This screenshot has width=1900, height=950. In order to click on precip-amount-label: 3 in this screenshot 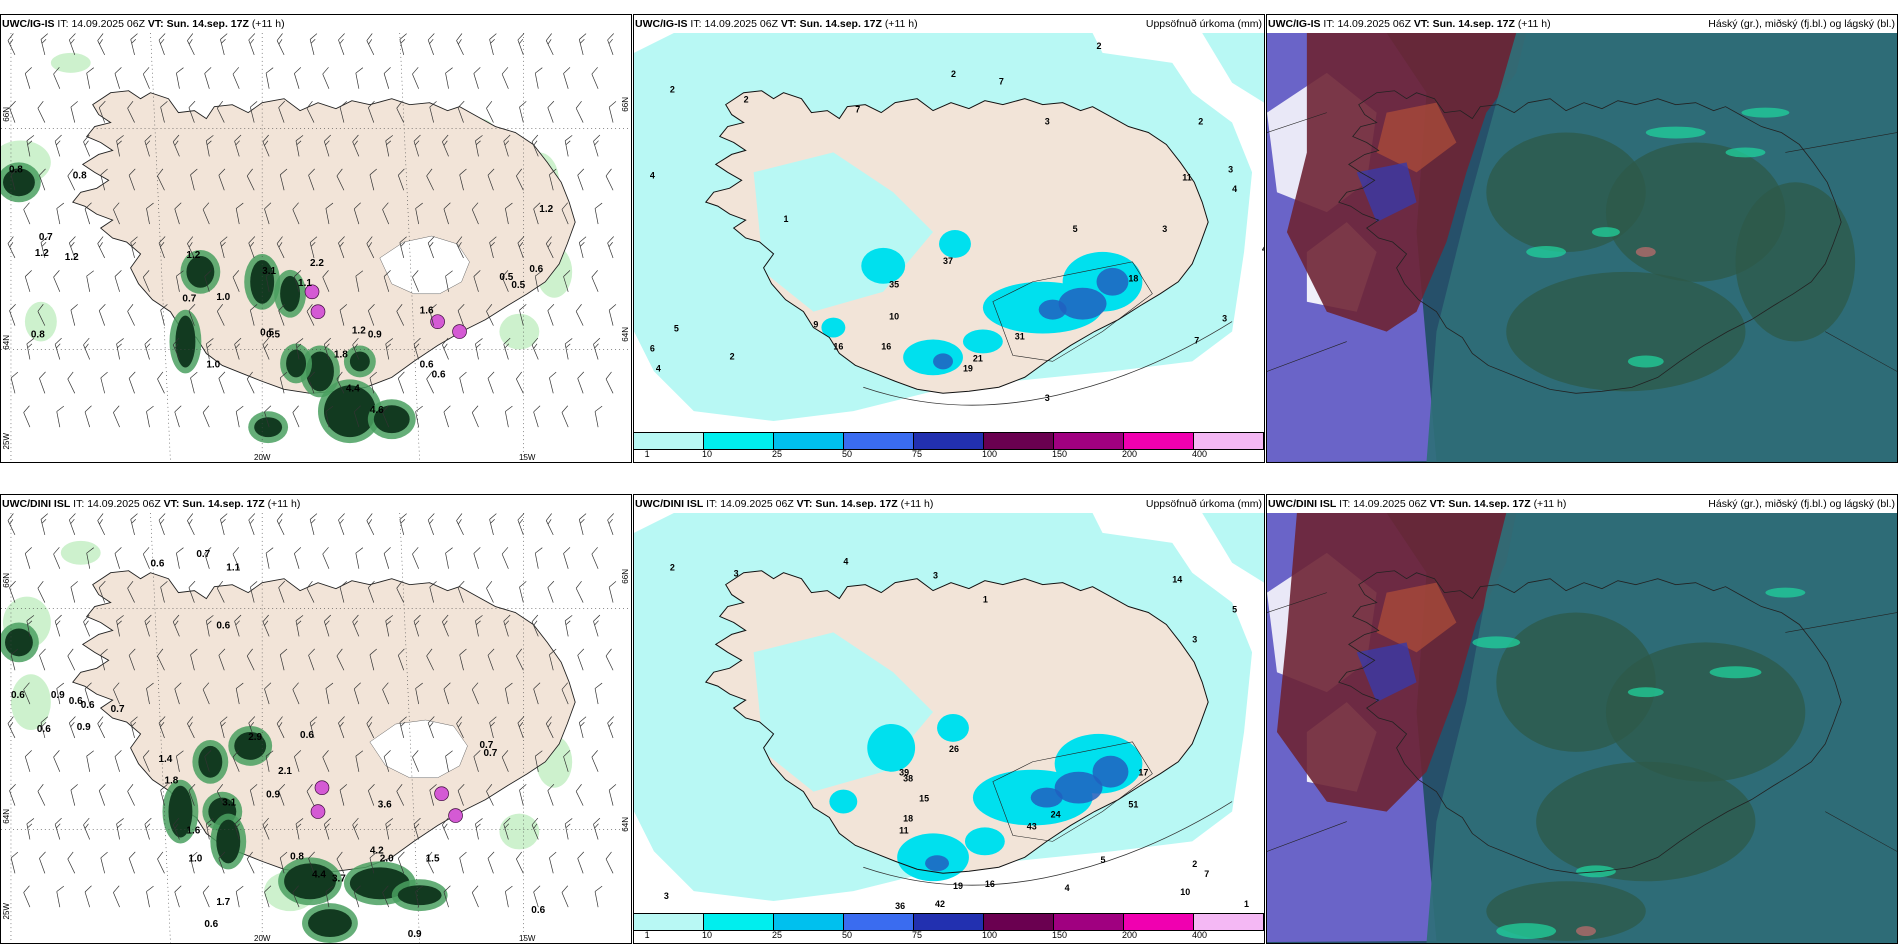, I will do `click(1224, 319)`.